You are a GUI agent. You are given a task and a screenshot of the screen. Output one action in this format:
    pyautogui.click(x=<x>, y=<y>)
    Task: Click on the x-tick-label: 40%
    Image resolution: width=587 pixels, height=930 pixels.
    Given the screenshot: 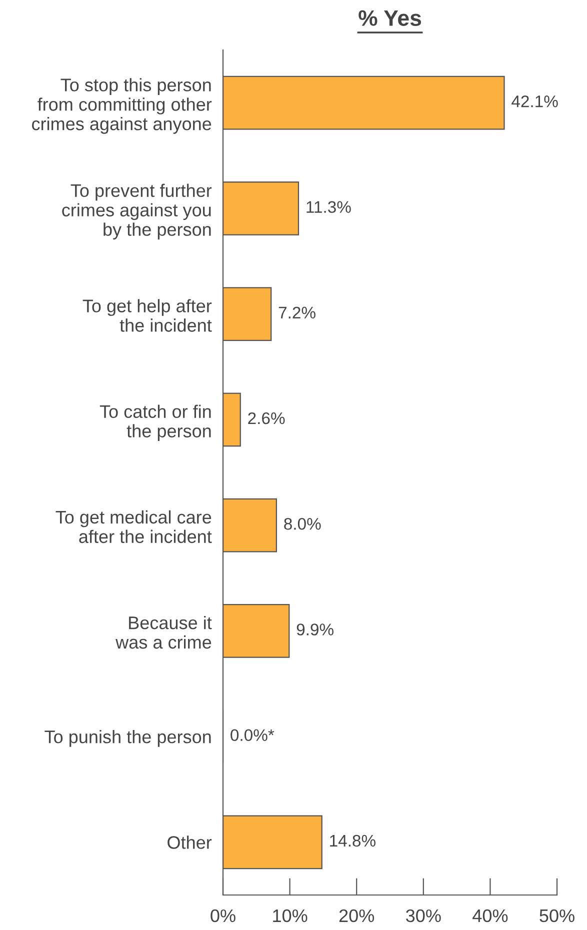 What is the action you would take?
    pyautogui.click(x=490, y=915)
    